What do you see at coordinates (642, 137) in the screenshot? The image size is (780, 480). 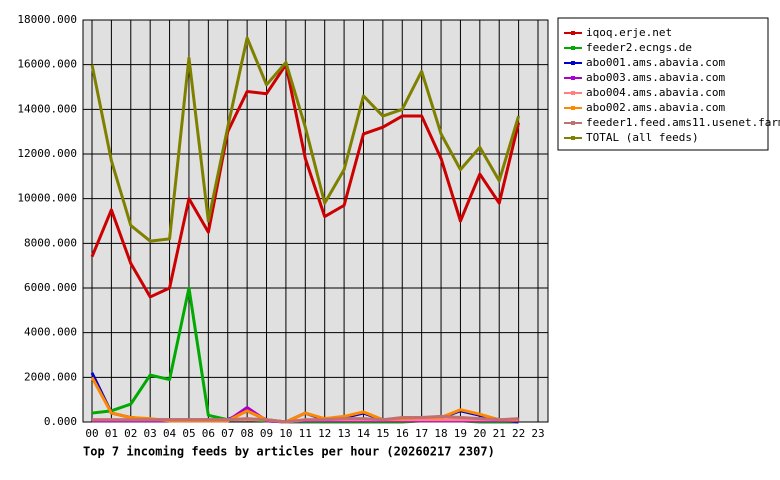 I see `legend-label: TOTAL (all feeds)` at bounding box center [642, 137].